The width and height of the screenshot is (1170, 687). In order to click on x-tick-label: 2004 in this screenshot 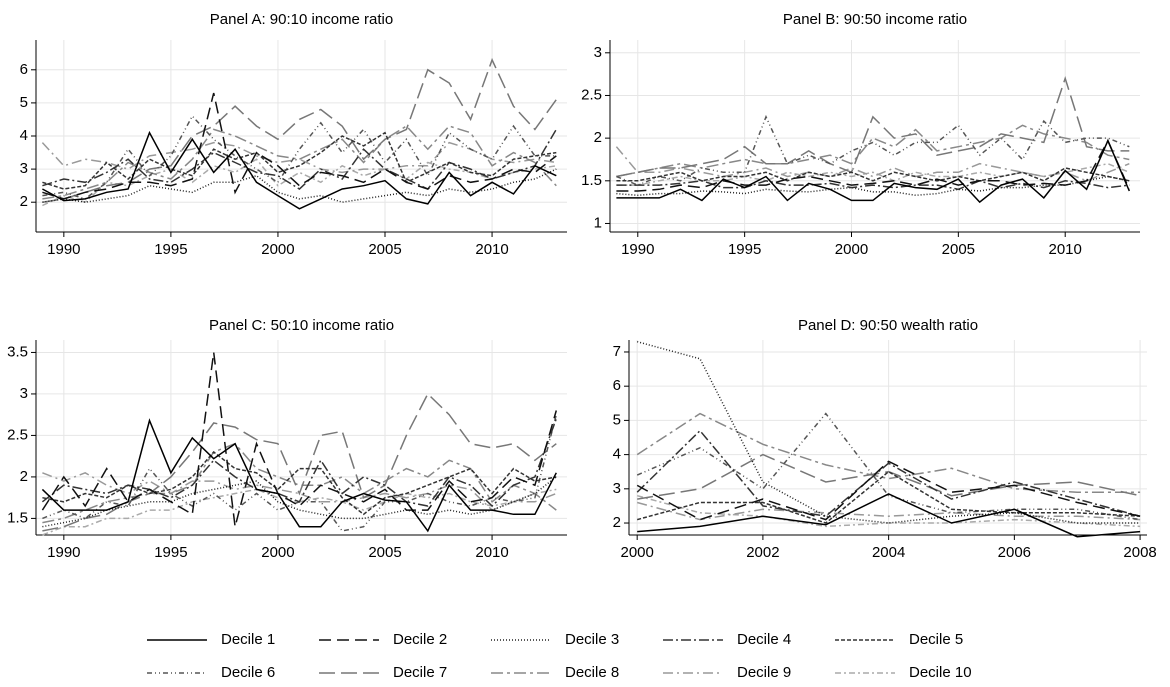, I will do `click(888, 552)`.